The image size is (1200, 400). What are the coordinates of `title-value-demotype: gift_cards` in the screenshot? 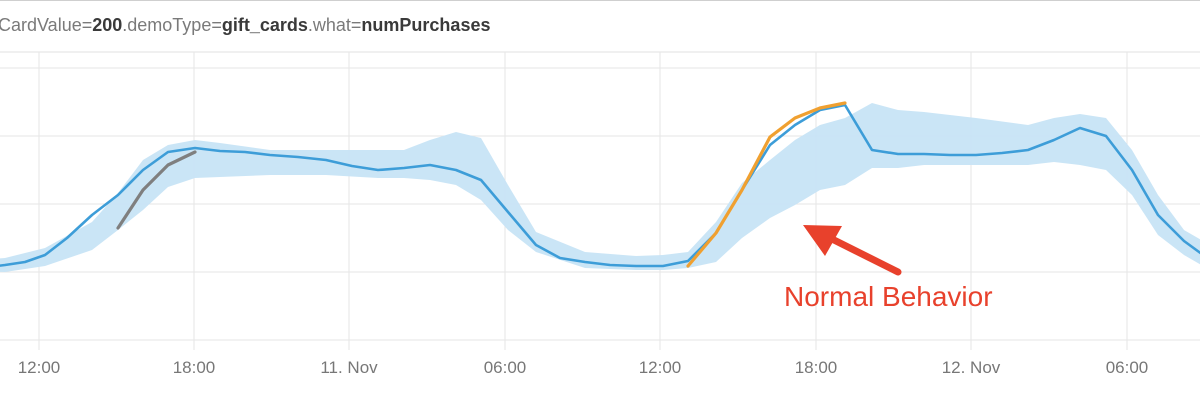 It's located at (264, 25).